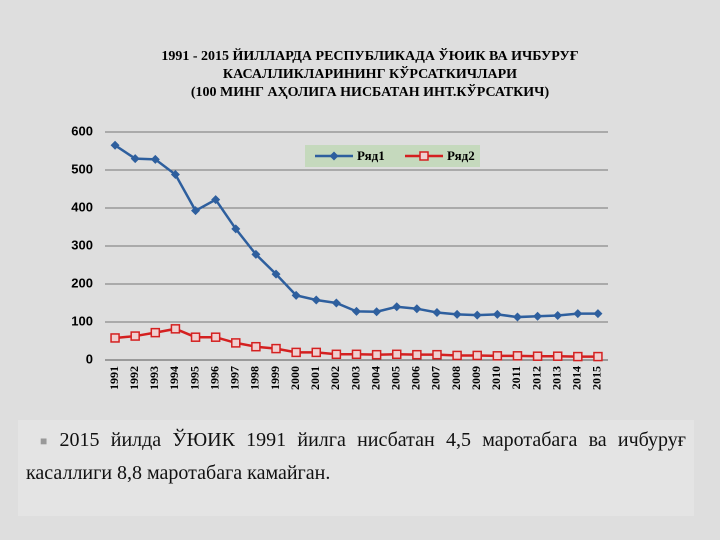 The height and width of the screenshot is (540, 720). What do you see at coordinates (577, 378) in the screenshot?
I see `x-tick-label: 2014` at bounding box center [577, 378].